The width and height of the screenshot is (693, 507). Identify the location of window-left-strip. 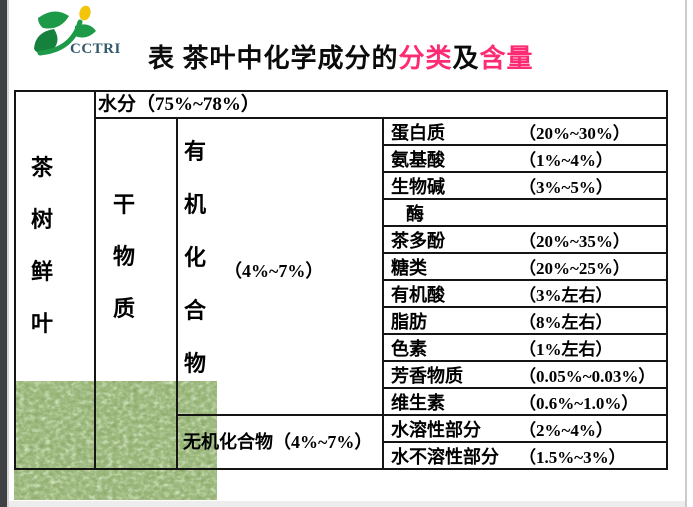
(3, 253).